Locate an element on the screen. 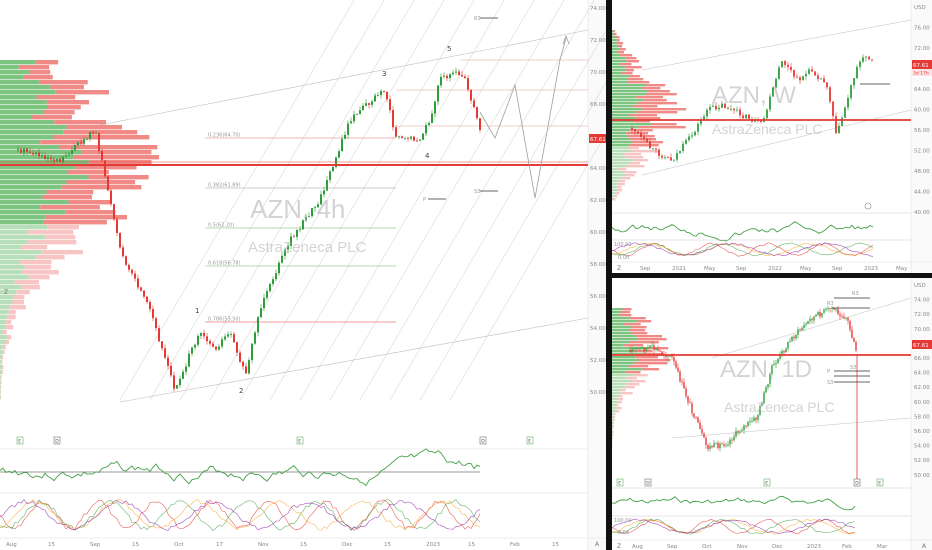 Image resolution: width=932 pixels, height=550 pixels. weekly-candles is located at coordinates (752, 108).